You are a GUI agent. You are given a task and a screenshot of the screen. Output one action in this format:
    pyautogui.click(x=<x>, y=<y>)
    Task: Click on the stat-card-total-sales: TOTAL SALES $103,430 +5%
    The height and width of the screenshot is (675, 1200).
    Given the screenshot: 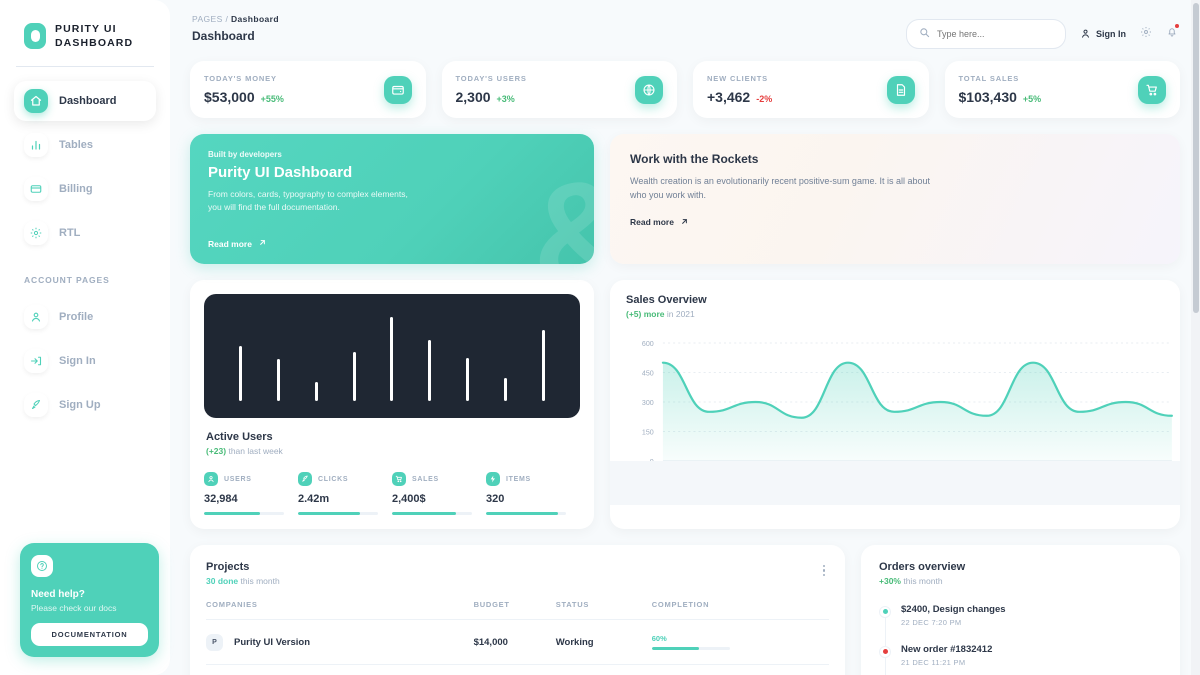 What is the action you would take?
    pyautogui.click(x=1062, y=89)
    